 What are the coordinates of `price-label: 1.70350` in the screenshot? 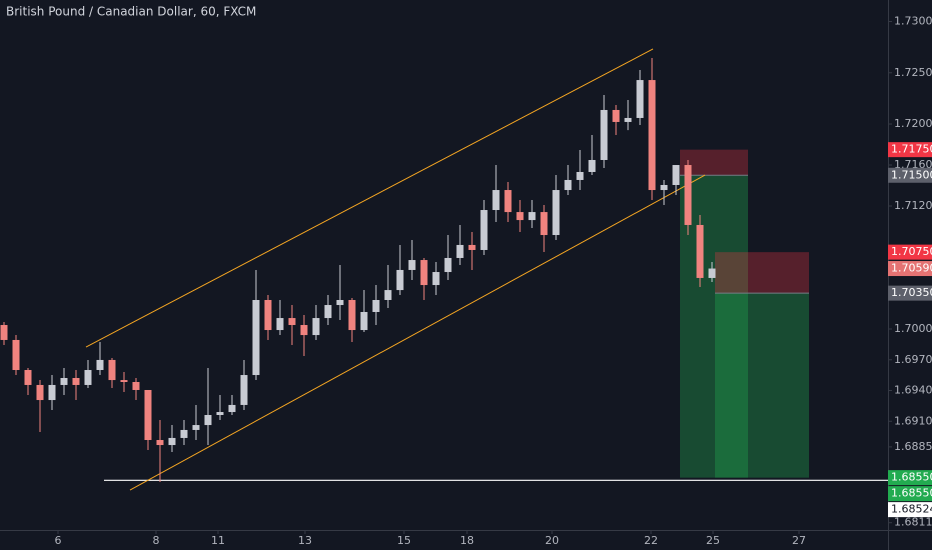 It's located at (911, 292).